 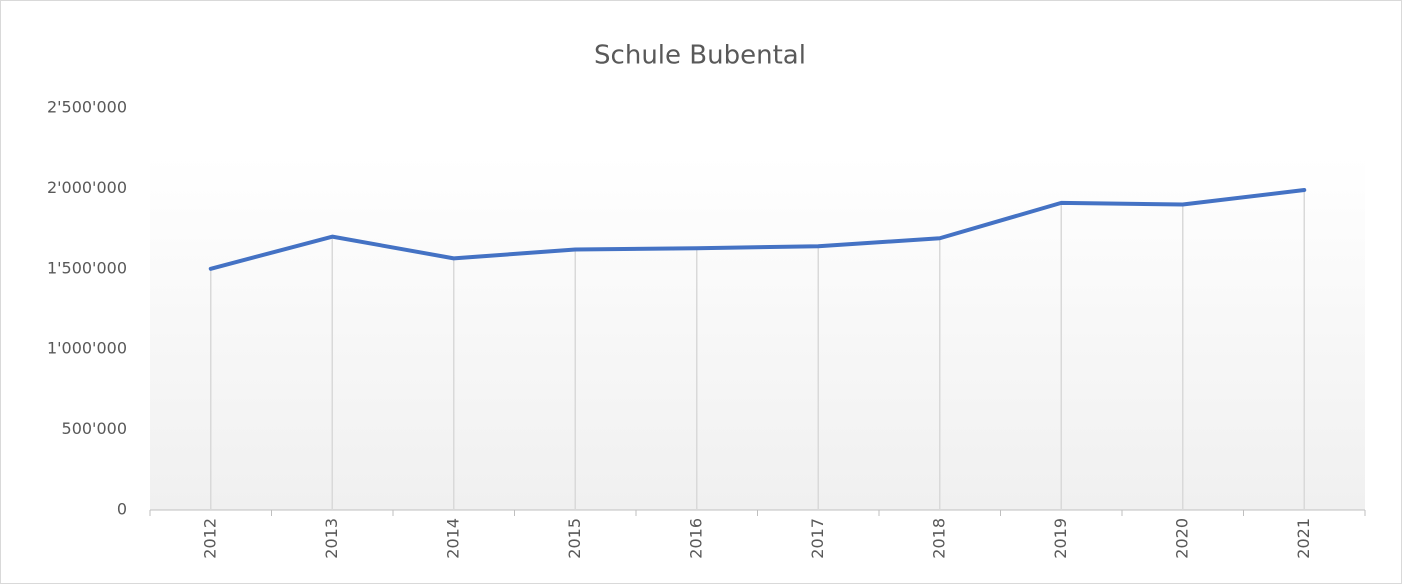 I want to click on x-tick-label: 2021, so click(x=1303, y=538).